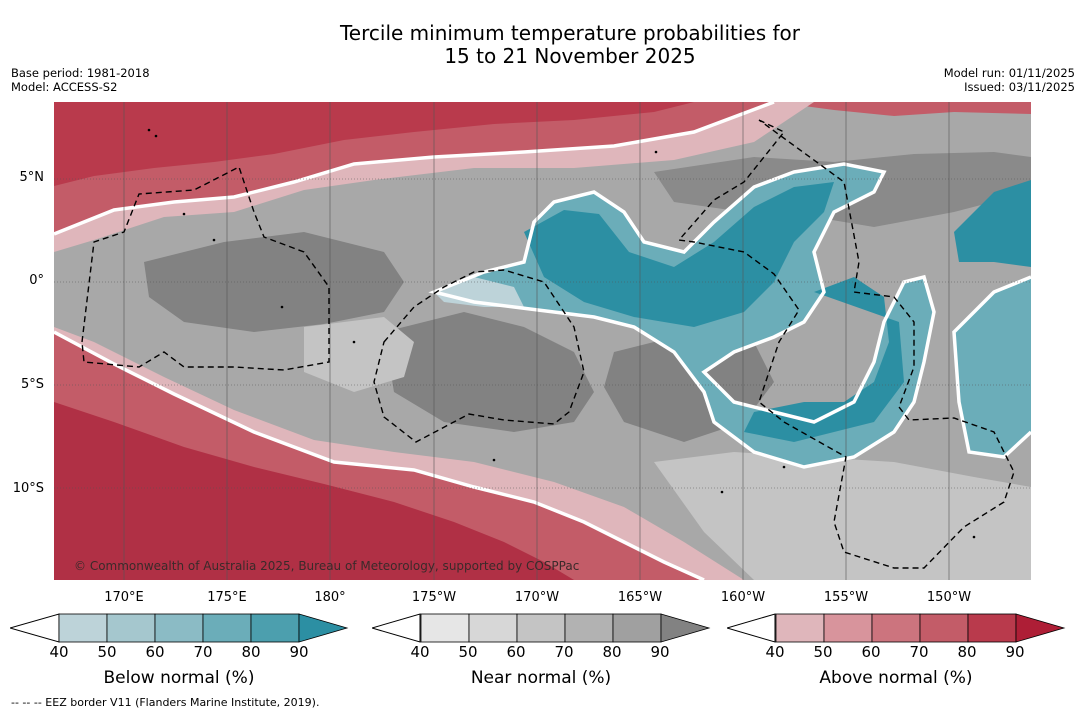 This screenshot has height=713, width=1085. Describe the element at coordinates (992, 223) in the screenshot. I see `below-normal-northeast-dark` at that location.